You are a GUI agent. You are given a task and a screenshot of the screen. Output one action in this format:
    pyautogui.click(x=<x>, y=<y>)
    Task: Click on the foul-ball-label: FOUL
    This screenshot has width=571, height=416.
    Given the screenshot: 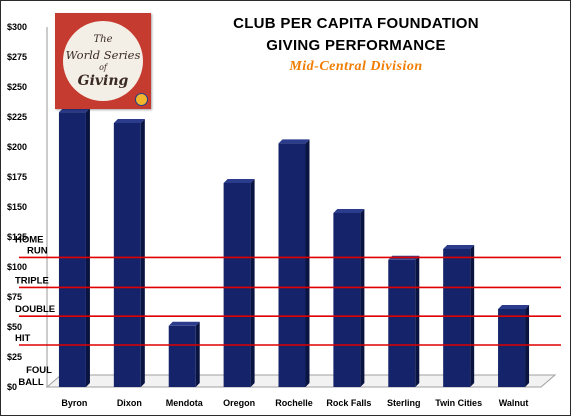 What is the action you would take?
    pyautogui.click(x=39, y=370)
    